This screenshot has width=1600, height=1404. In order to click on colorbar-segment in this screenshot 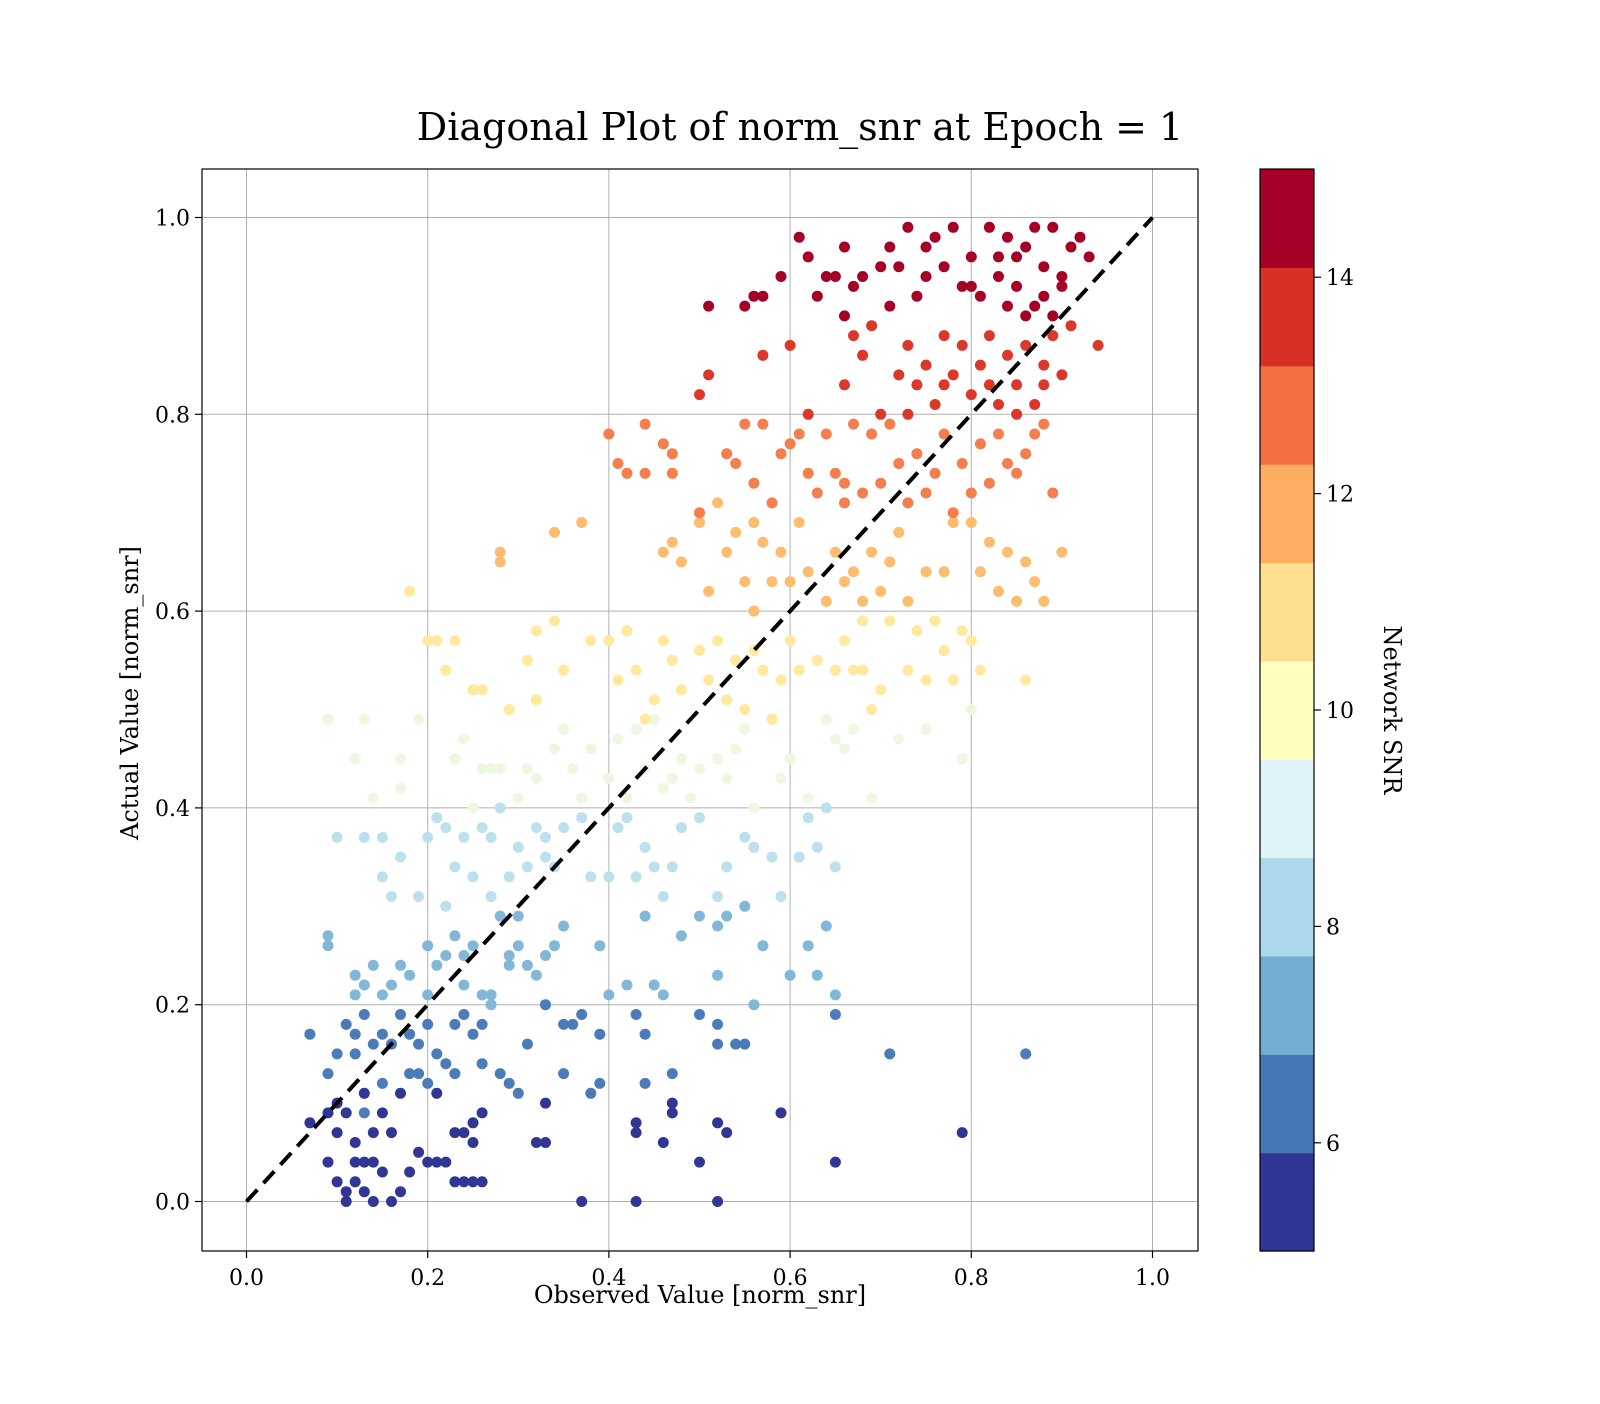, I will do `click(1287, 710)`.